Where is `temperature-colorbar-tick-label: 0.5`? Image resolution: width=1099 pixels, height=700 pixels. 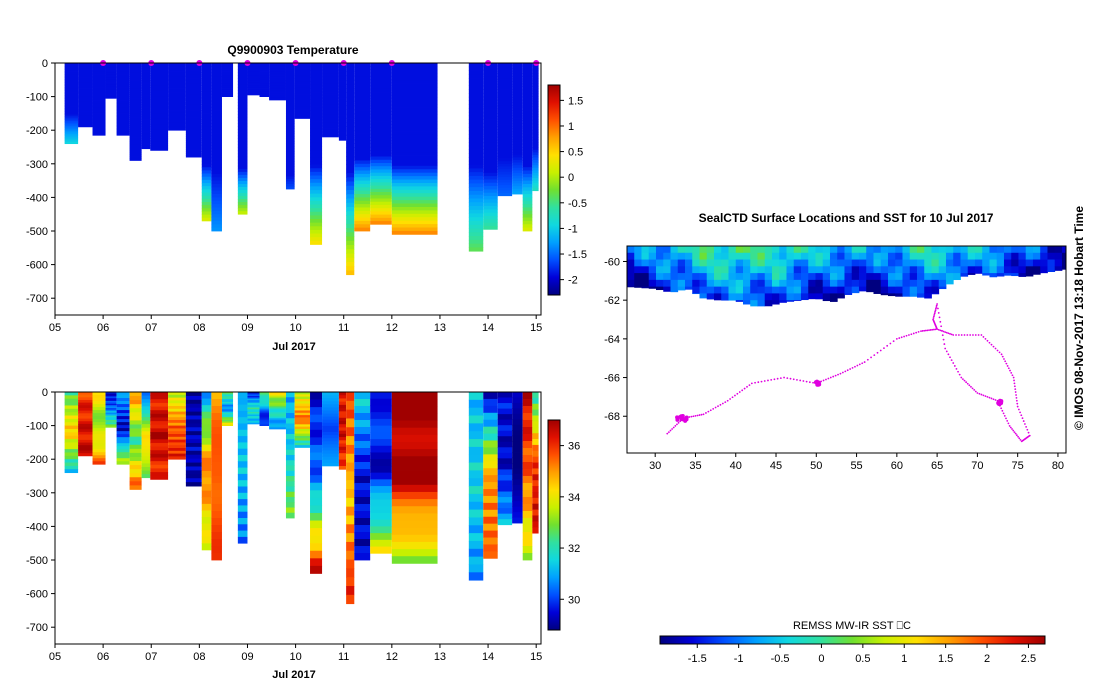 temperature-colorbar-tick-label: 0.5 is located at coordinates (575, 153).